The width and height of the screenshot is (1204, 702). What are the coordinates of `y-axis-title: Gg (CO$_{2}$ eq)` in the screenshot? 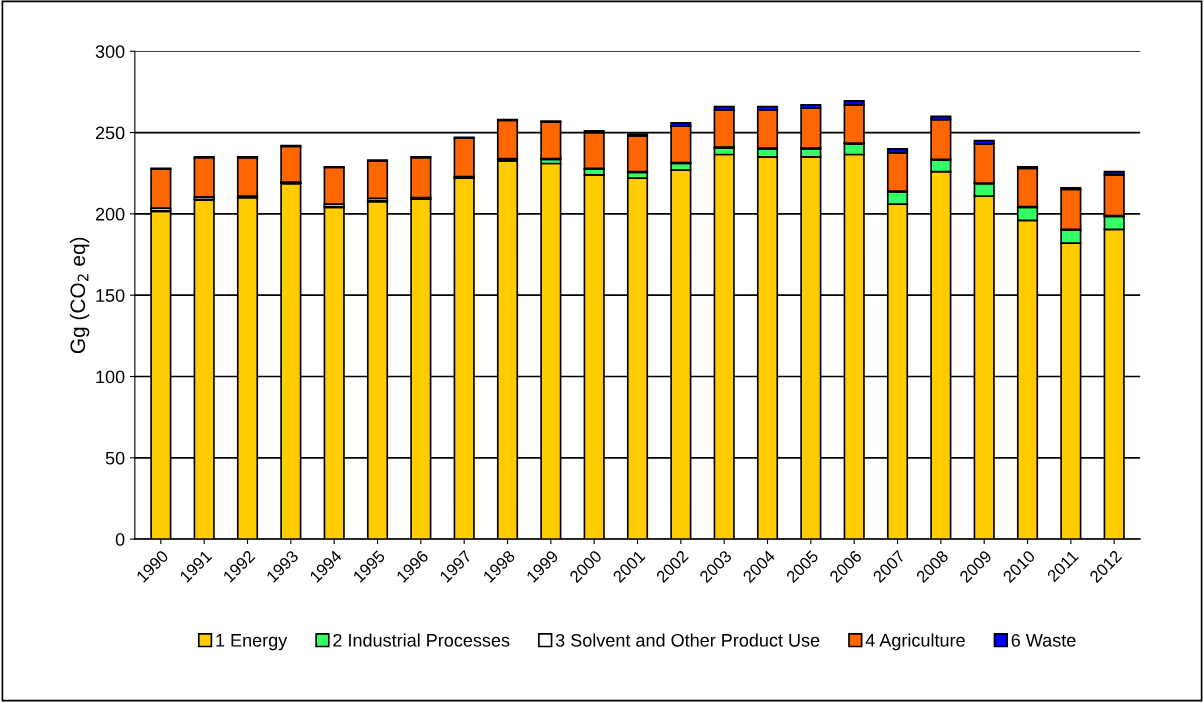 It's located at (79, 295).